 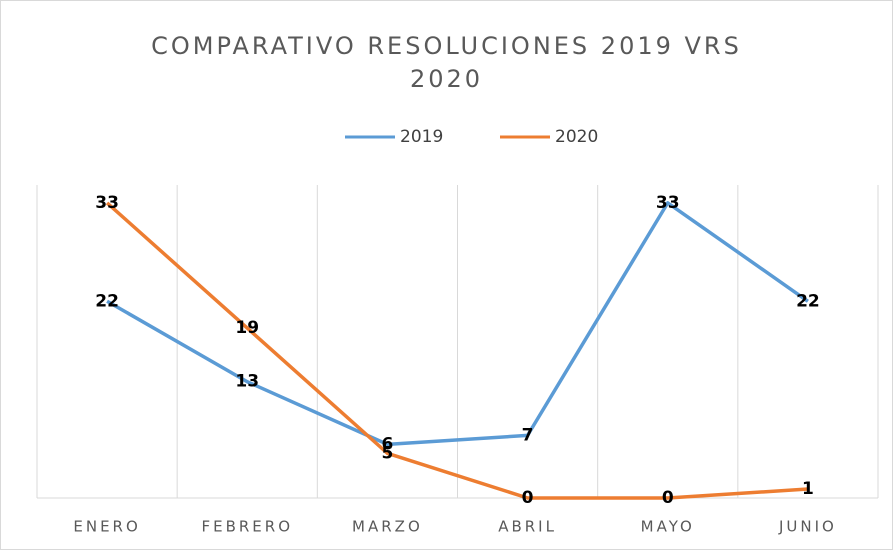 What do you see at coordinates (528, 435) in the screenshot?
I see `data-label: 7` at bounding box center [528, 435].